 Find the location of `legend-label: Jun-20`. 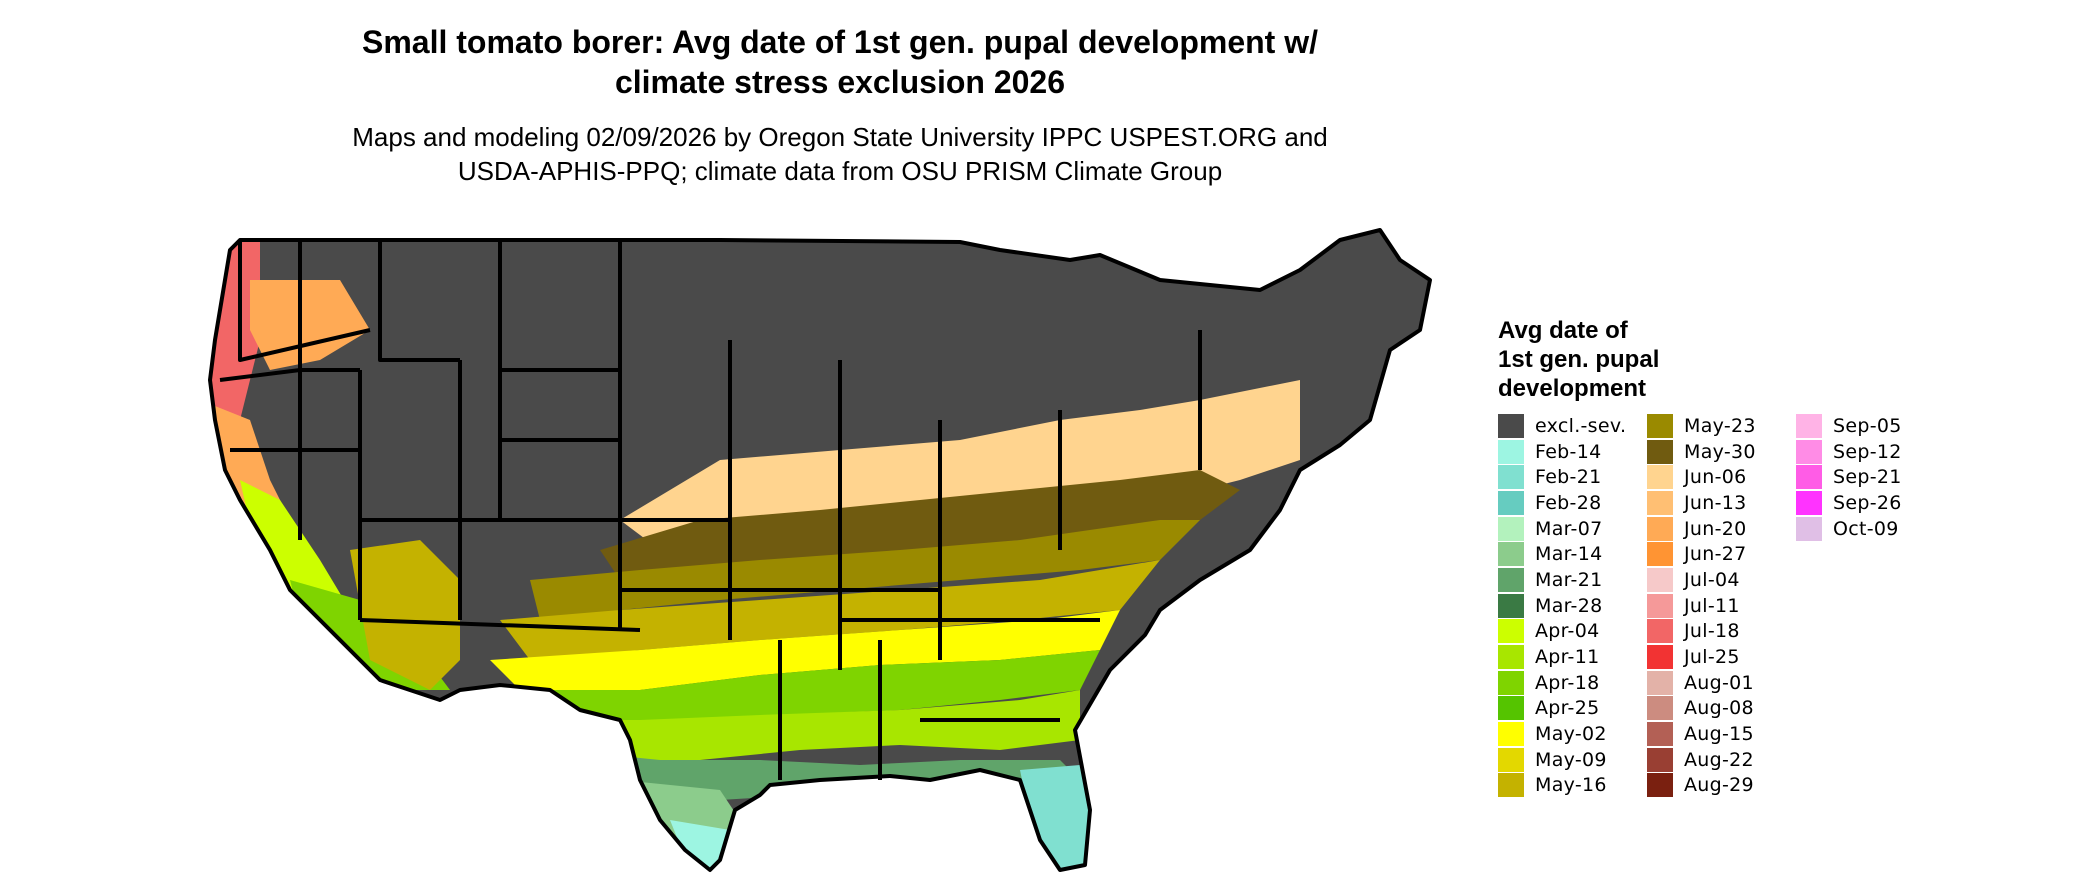

legend-label: Jun-20 is located at coordinates (1715, 528).